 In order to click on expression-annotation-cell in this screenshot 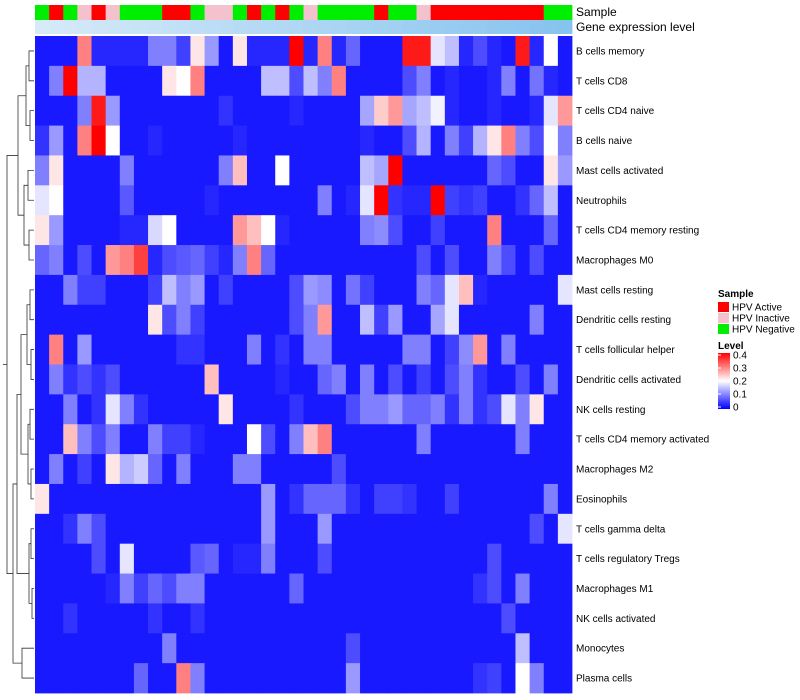, I will do `click(296, 27)`.